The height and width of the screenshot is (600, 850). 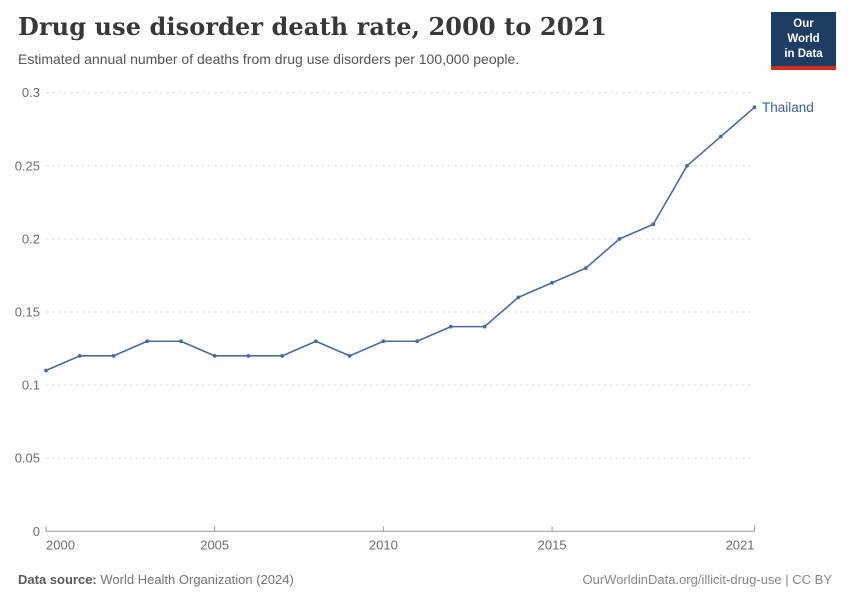 I want to click on y-axis-tick-label: 0.15, so click(x=27, y=312).